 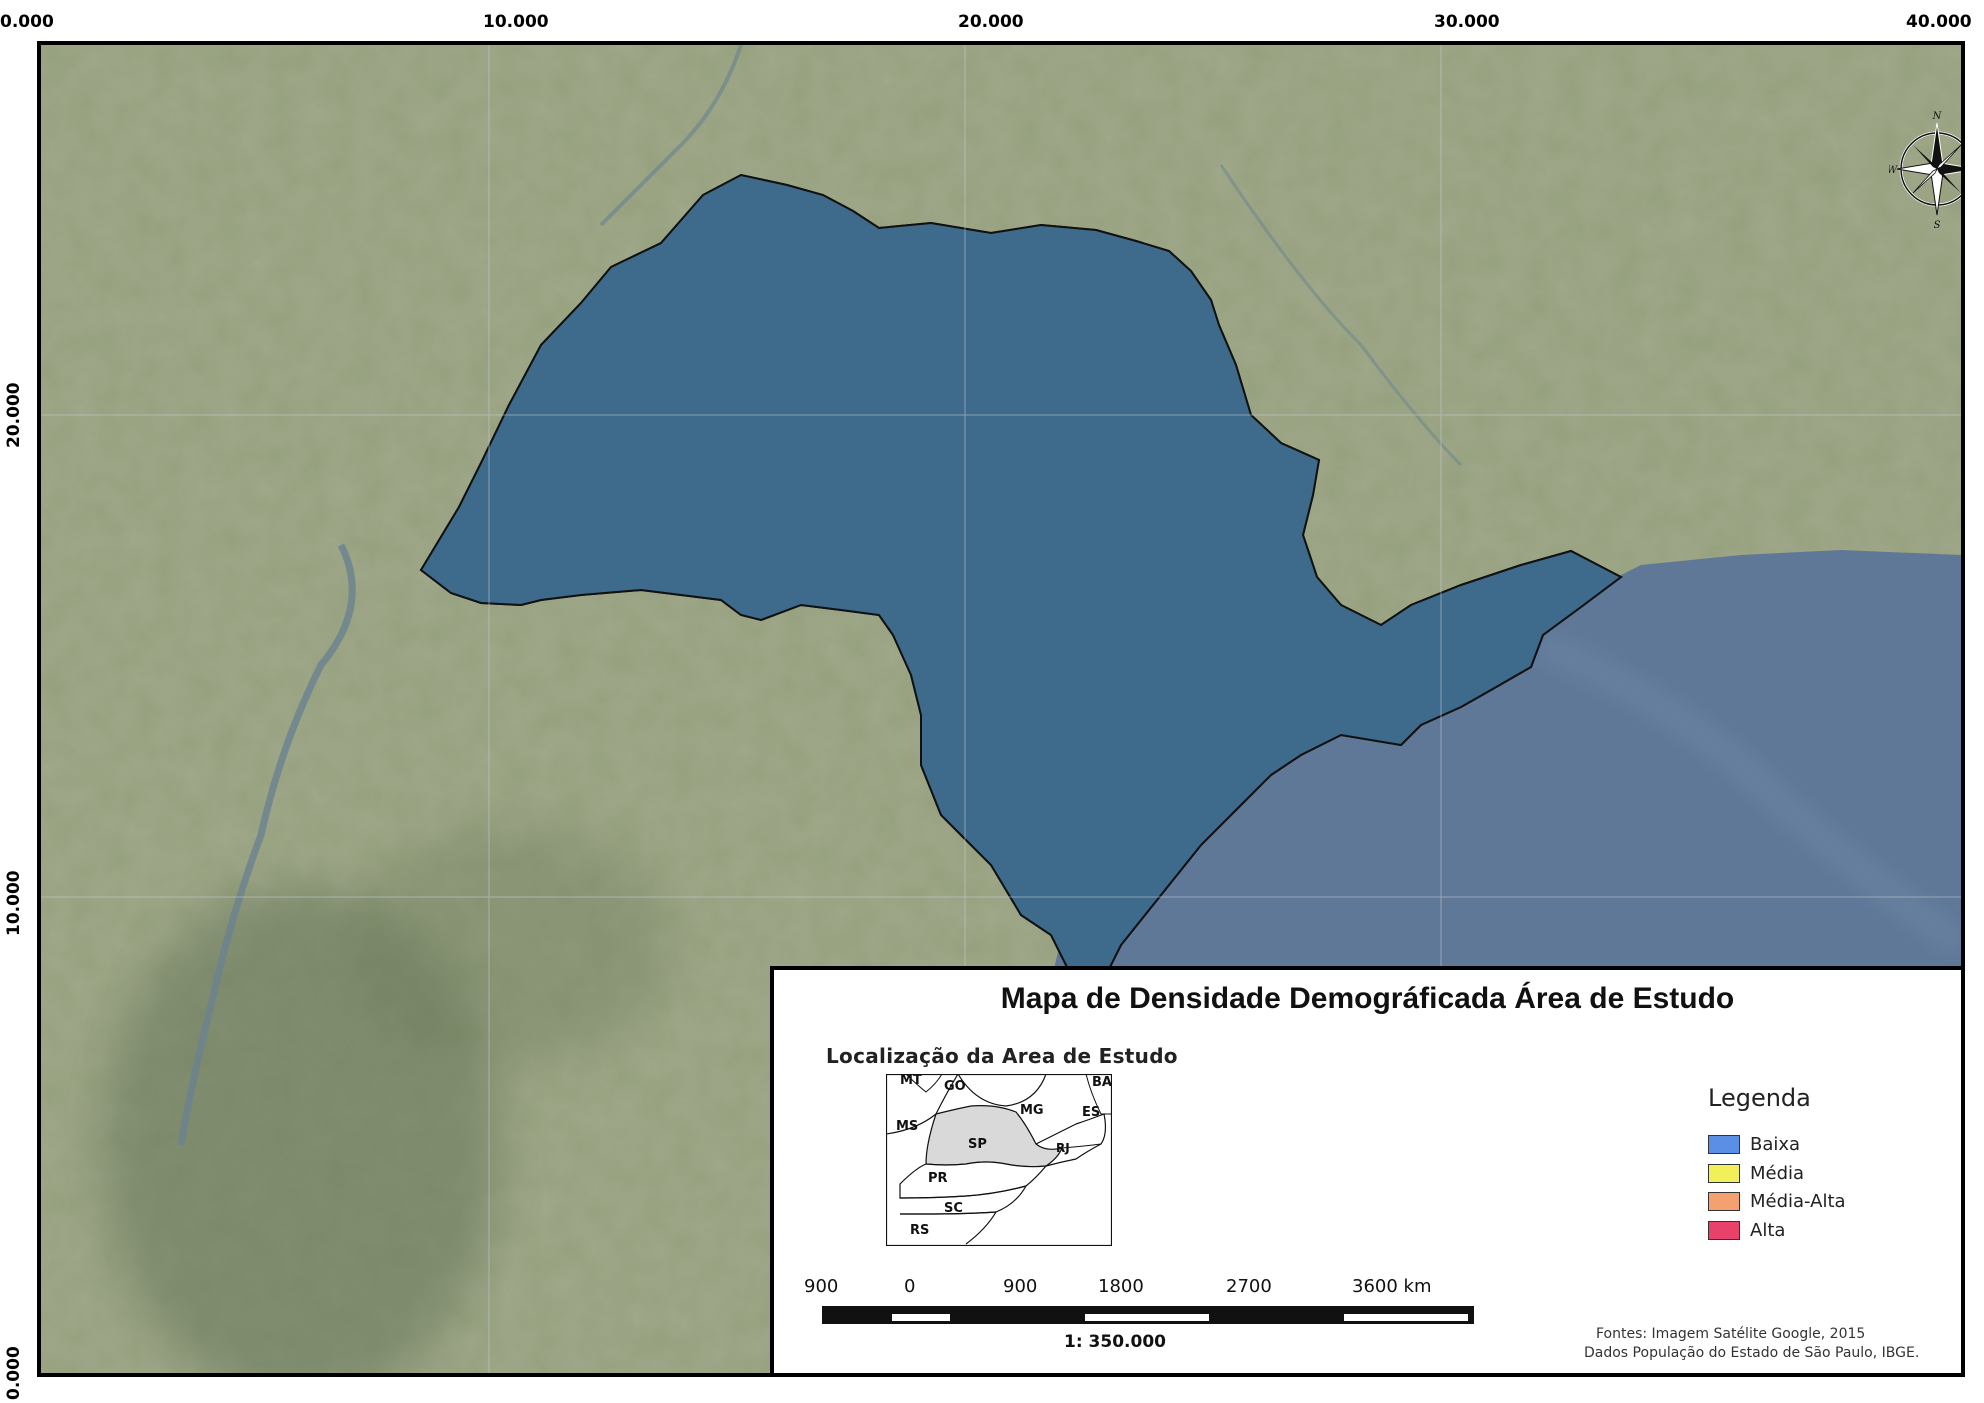 What do you see at coordinates (1148, 1315) in the screenshot?
I see `scale-bar` at bounding box center [1148, 1315].